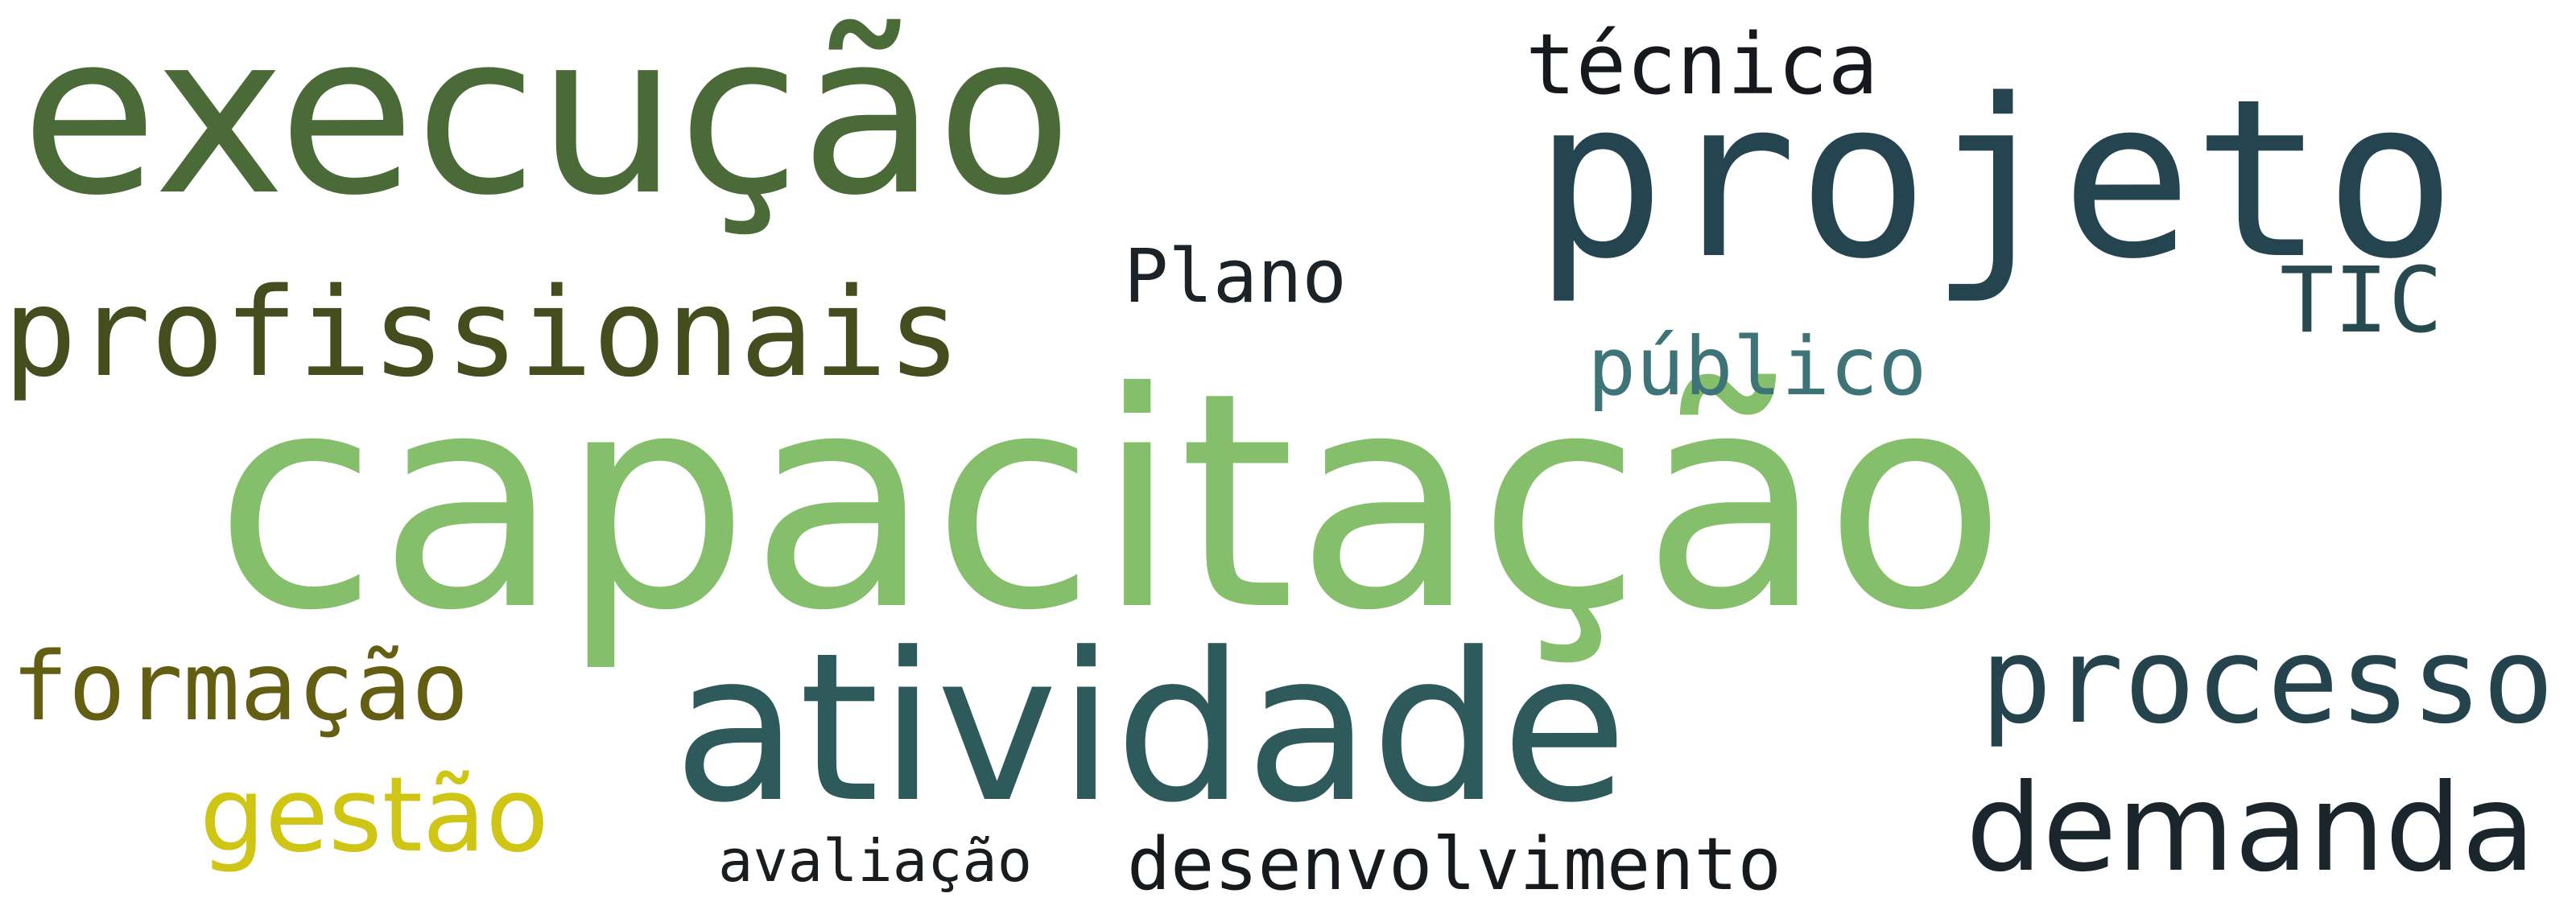 The image size is (2576, 914). What do you see at coordinates (875, 861) in the screenshot?
I see `word-avaliacao: avaliação` at bounding box center [875, 861].